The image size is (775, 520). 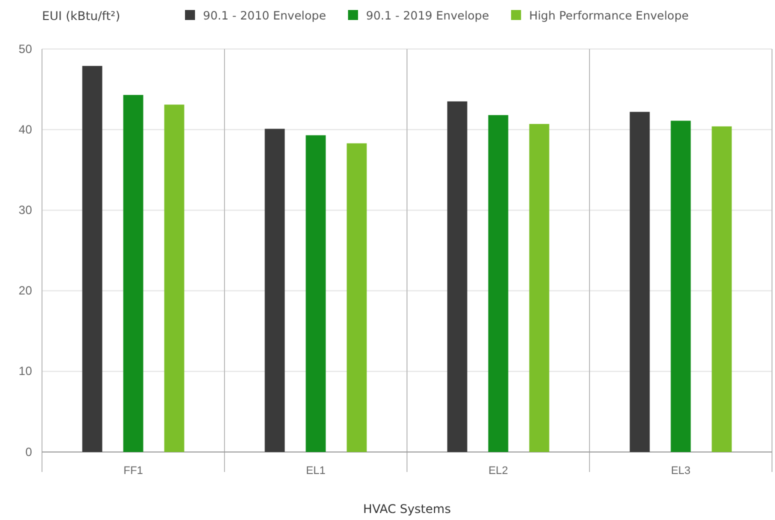 I want to click on y-tick-label: 20, so click(x=25, y=291).